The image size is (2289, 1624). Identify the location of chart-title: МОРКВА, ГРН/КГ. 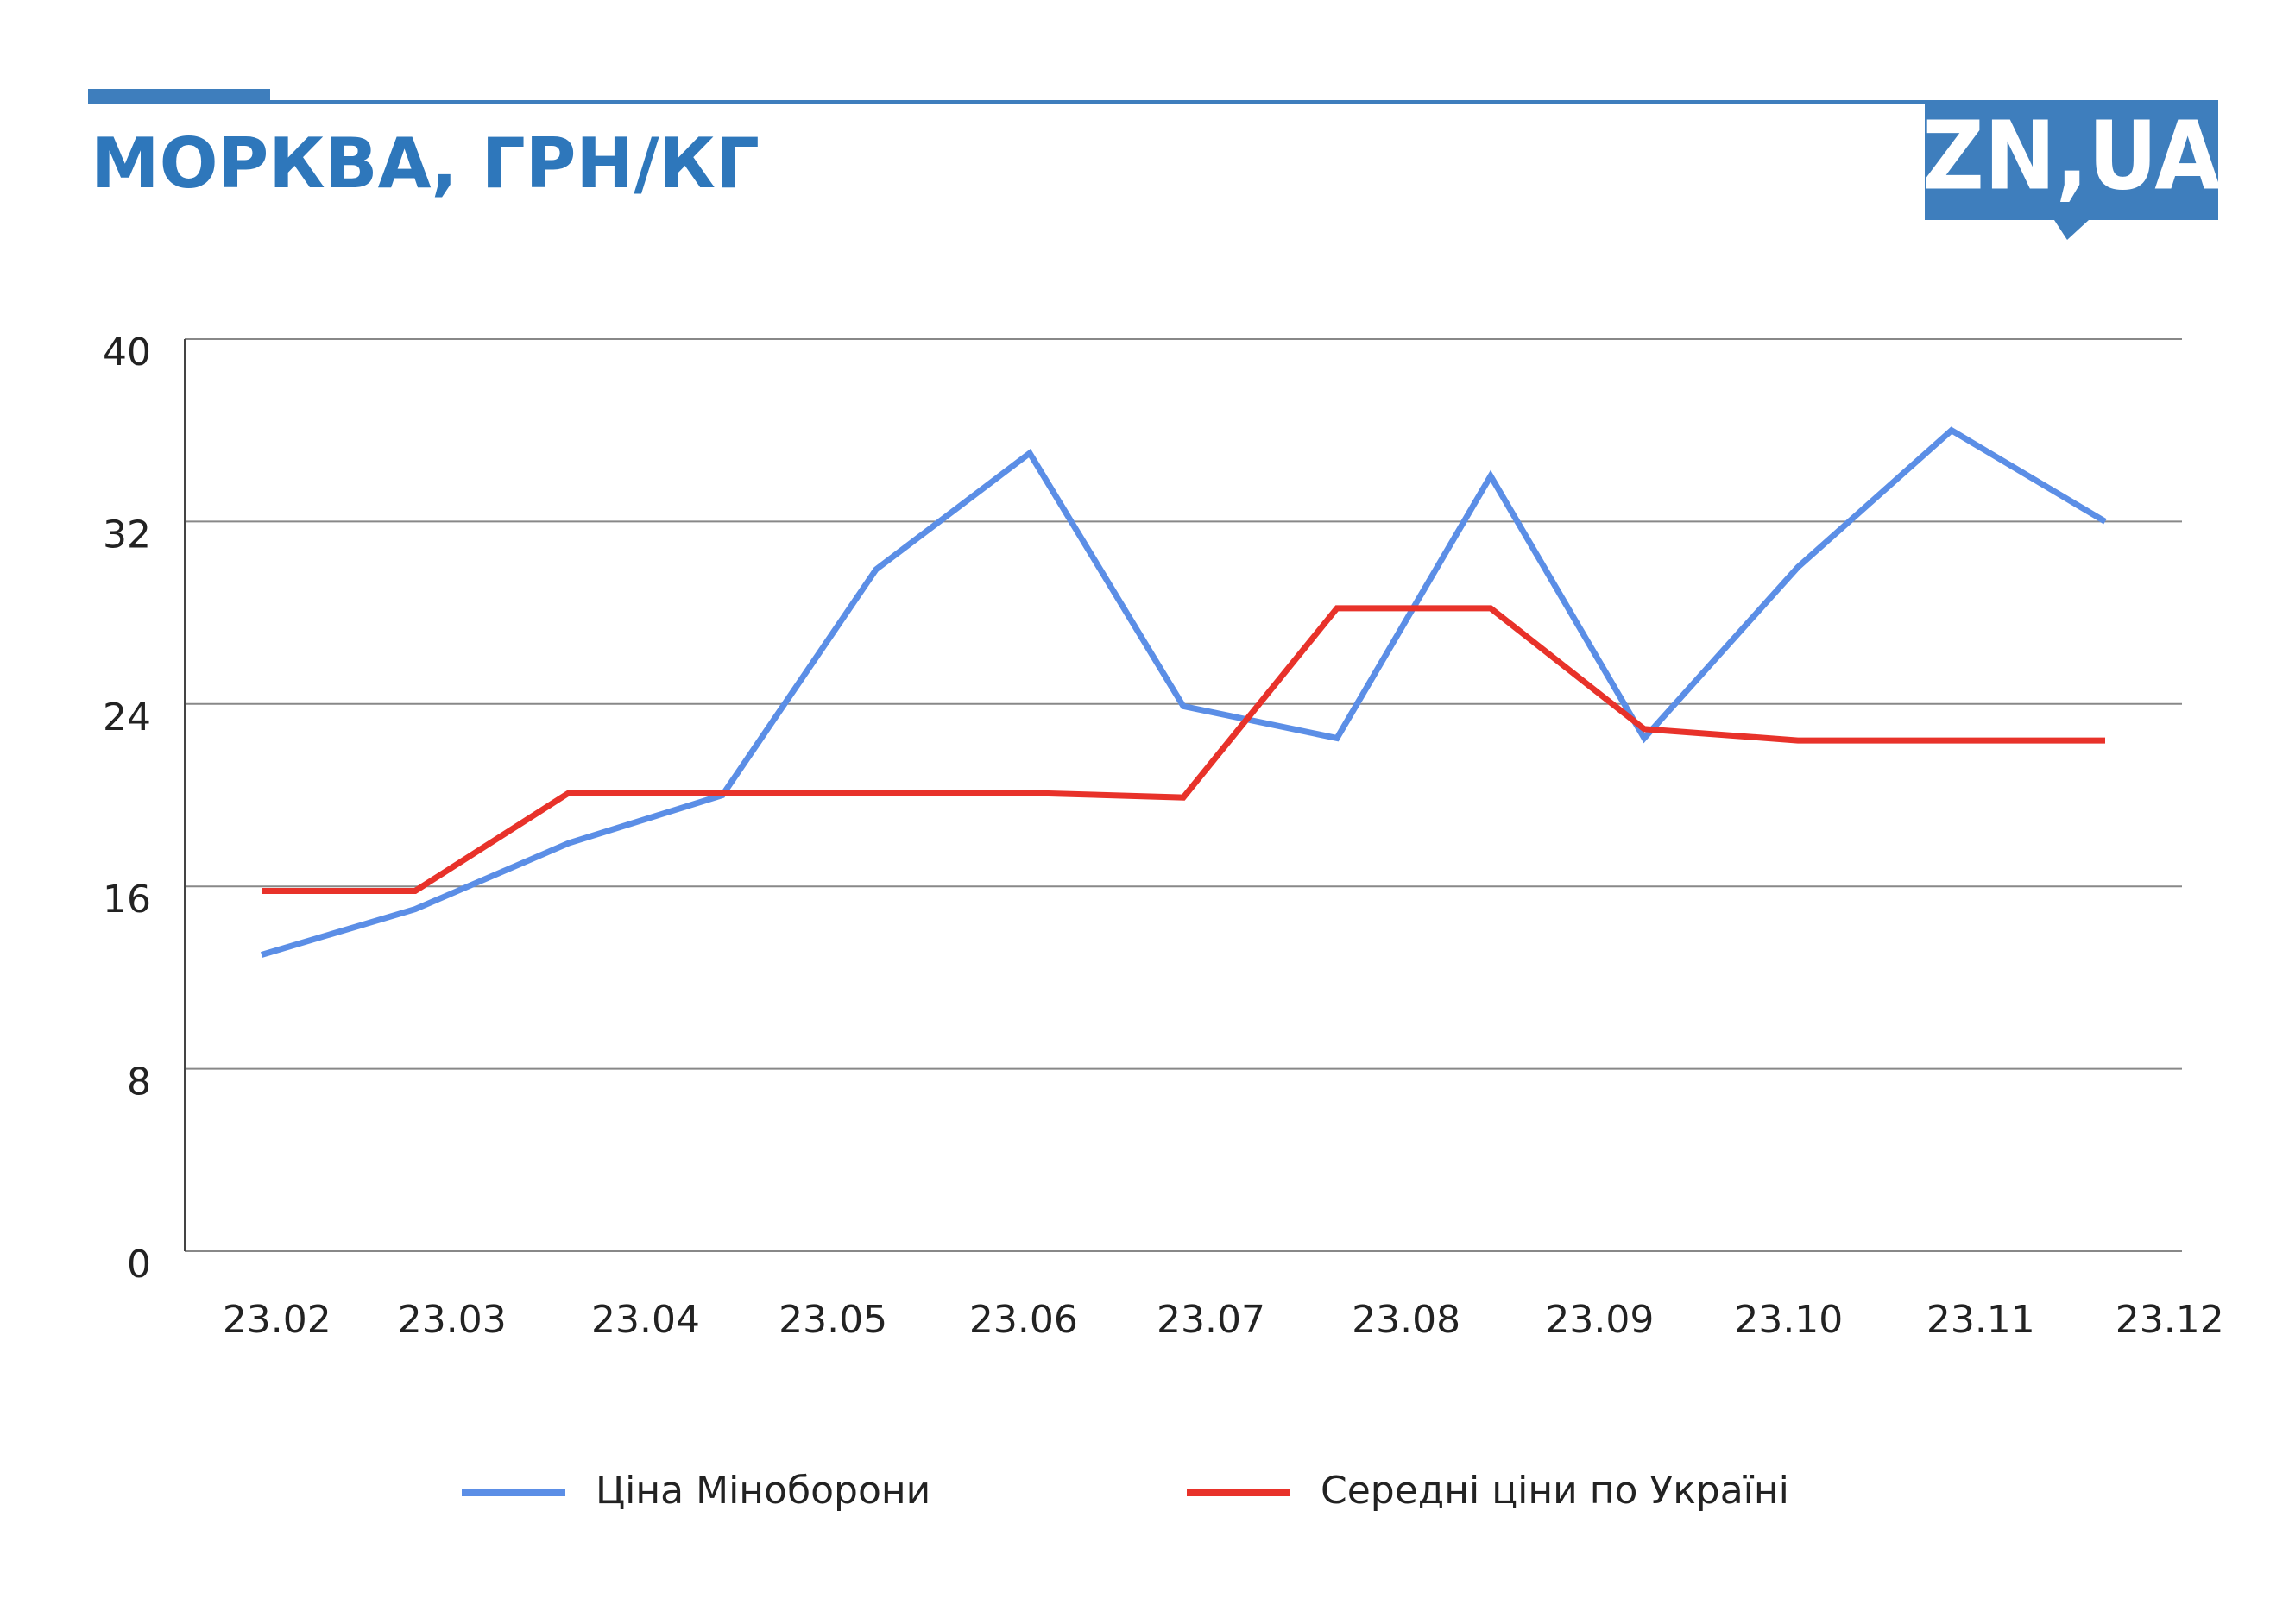
(425, 163).